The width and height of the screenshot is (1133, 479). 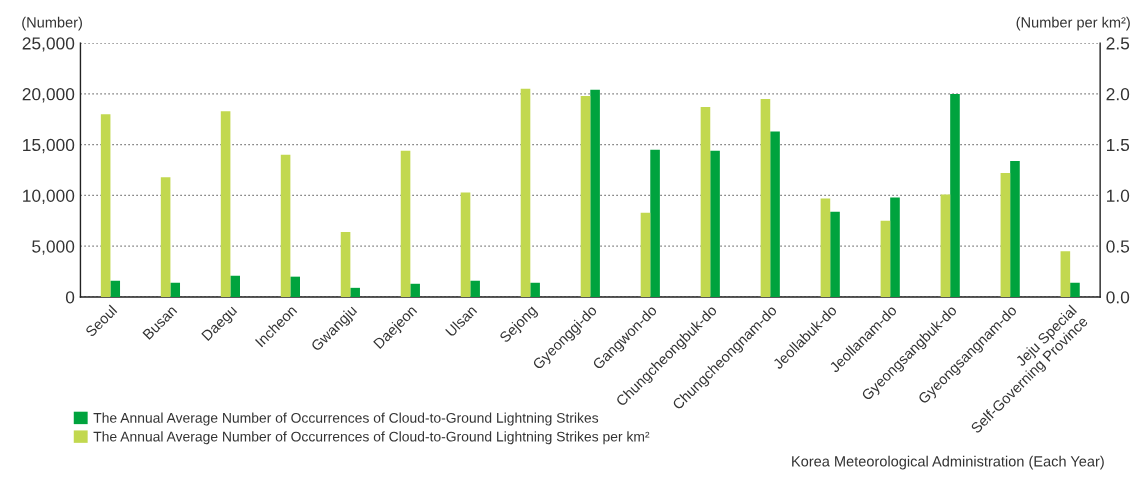 What do you see at coordinates (1118, 195) in the screenshot?
I see `y2-tick-label: 1.0` at bounding box center [1118, 195].